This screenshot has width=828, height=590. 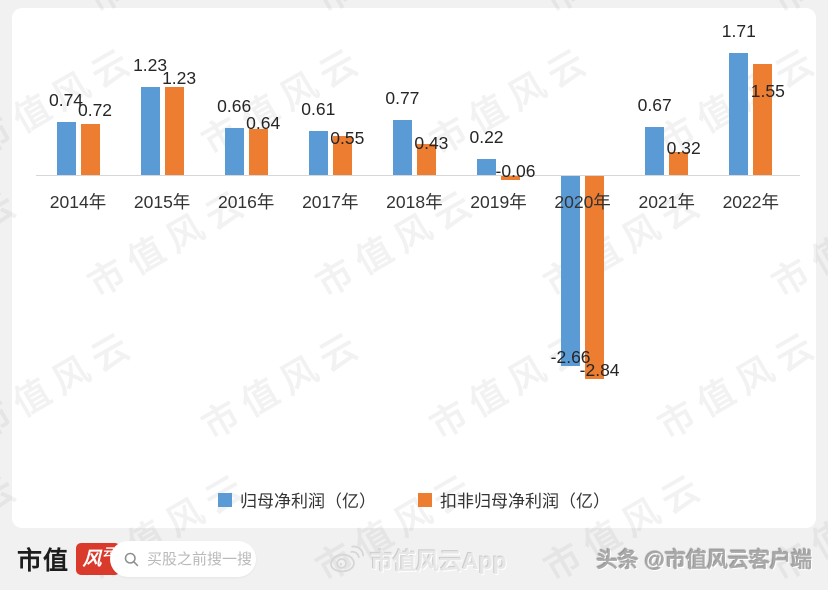 What do you see at coordinates (515, 171) in the screenshot?
I see `bar-value-label: -0.06` at bounding box center [515, 171].